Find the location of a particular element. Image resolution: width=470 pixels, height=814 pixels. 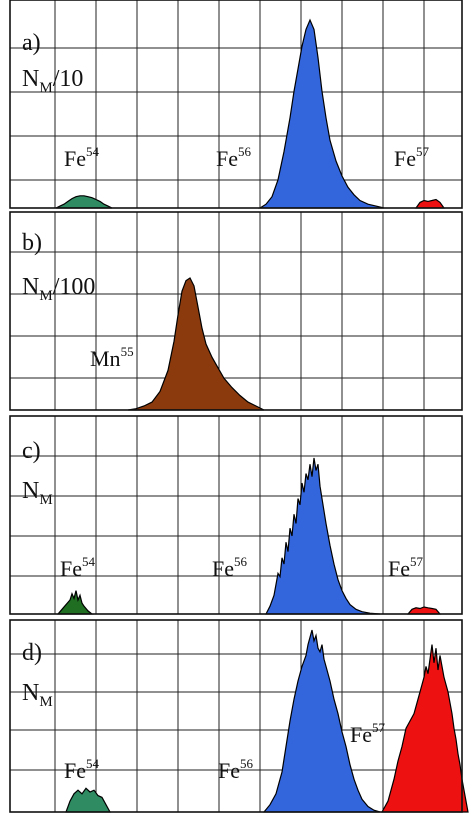

y-label-suffix: /10 is located at coordinates (68, 79).